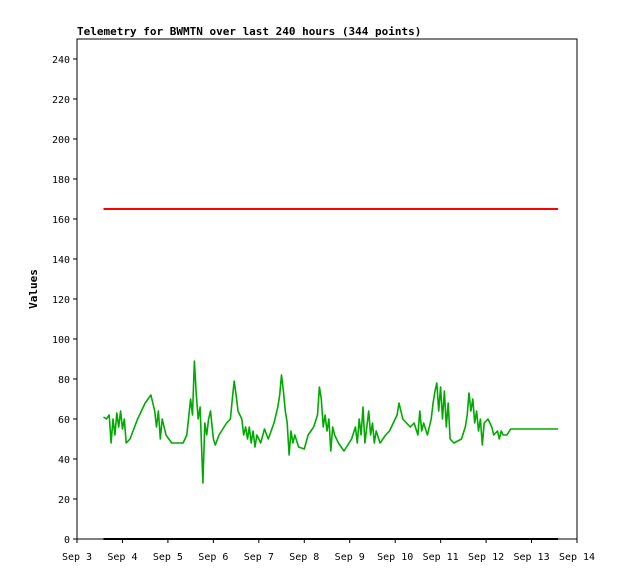  I want to click on x-tick-label: Sep 10, so click(395, 557).